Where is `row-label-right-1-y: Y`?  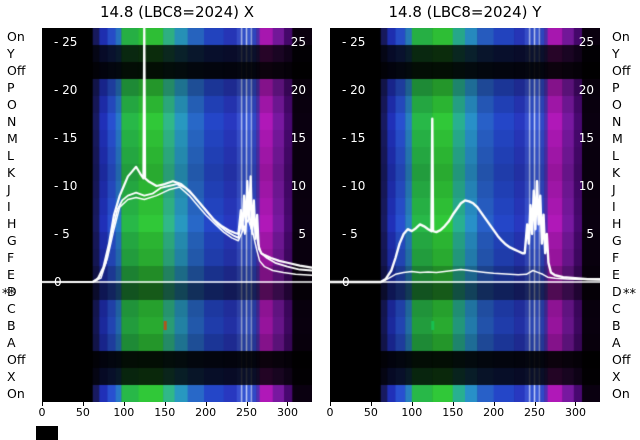
row-label-right-1-y: Y is located at coordinates (616, 53).